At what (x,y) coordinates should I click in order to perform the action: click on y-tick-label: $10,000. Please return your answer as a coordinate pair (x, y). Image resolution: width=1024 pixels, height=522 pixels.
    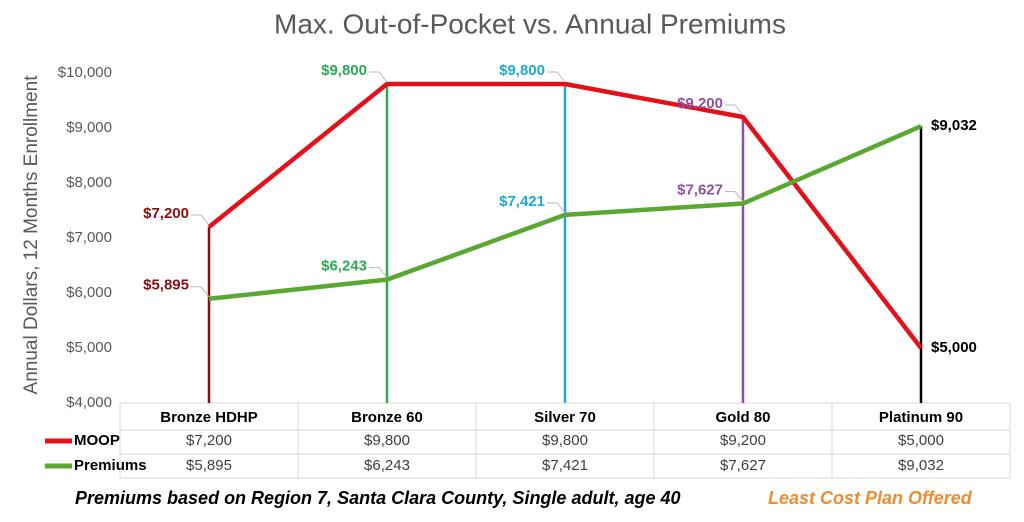
    Looking at the image, I should click on (85, 72).